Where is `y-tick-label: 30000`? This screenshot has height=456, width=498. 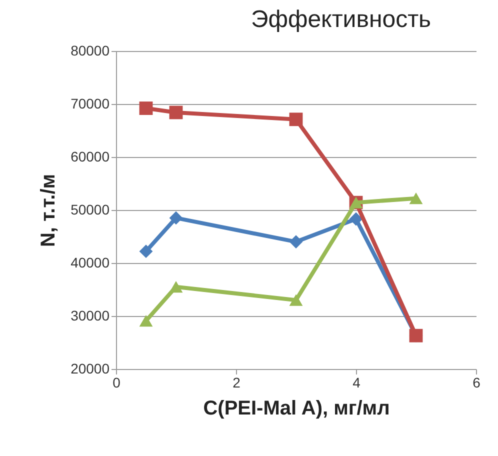 y-tick-label: 30000 is located at coordinates (90, 316).